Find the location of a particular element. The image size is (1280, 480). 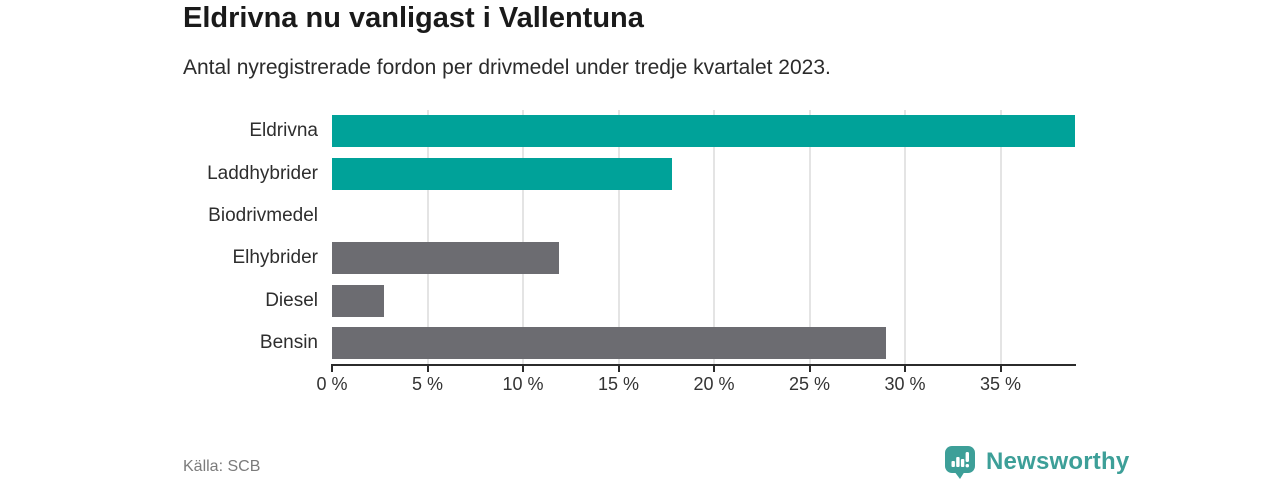

bar-laddhybrider is located at coordinates (502, 173).